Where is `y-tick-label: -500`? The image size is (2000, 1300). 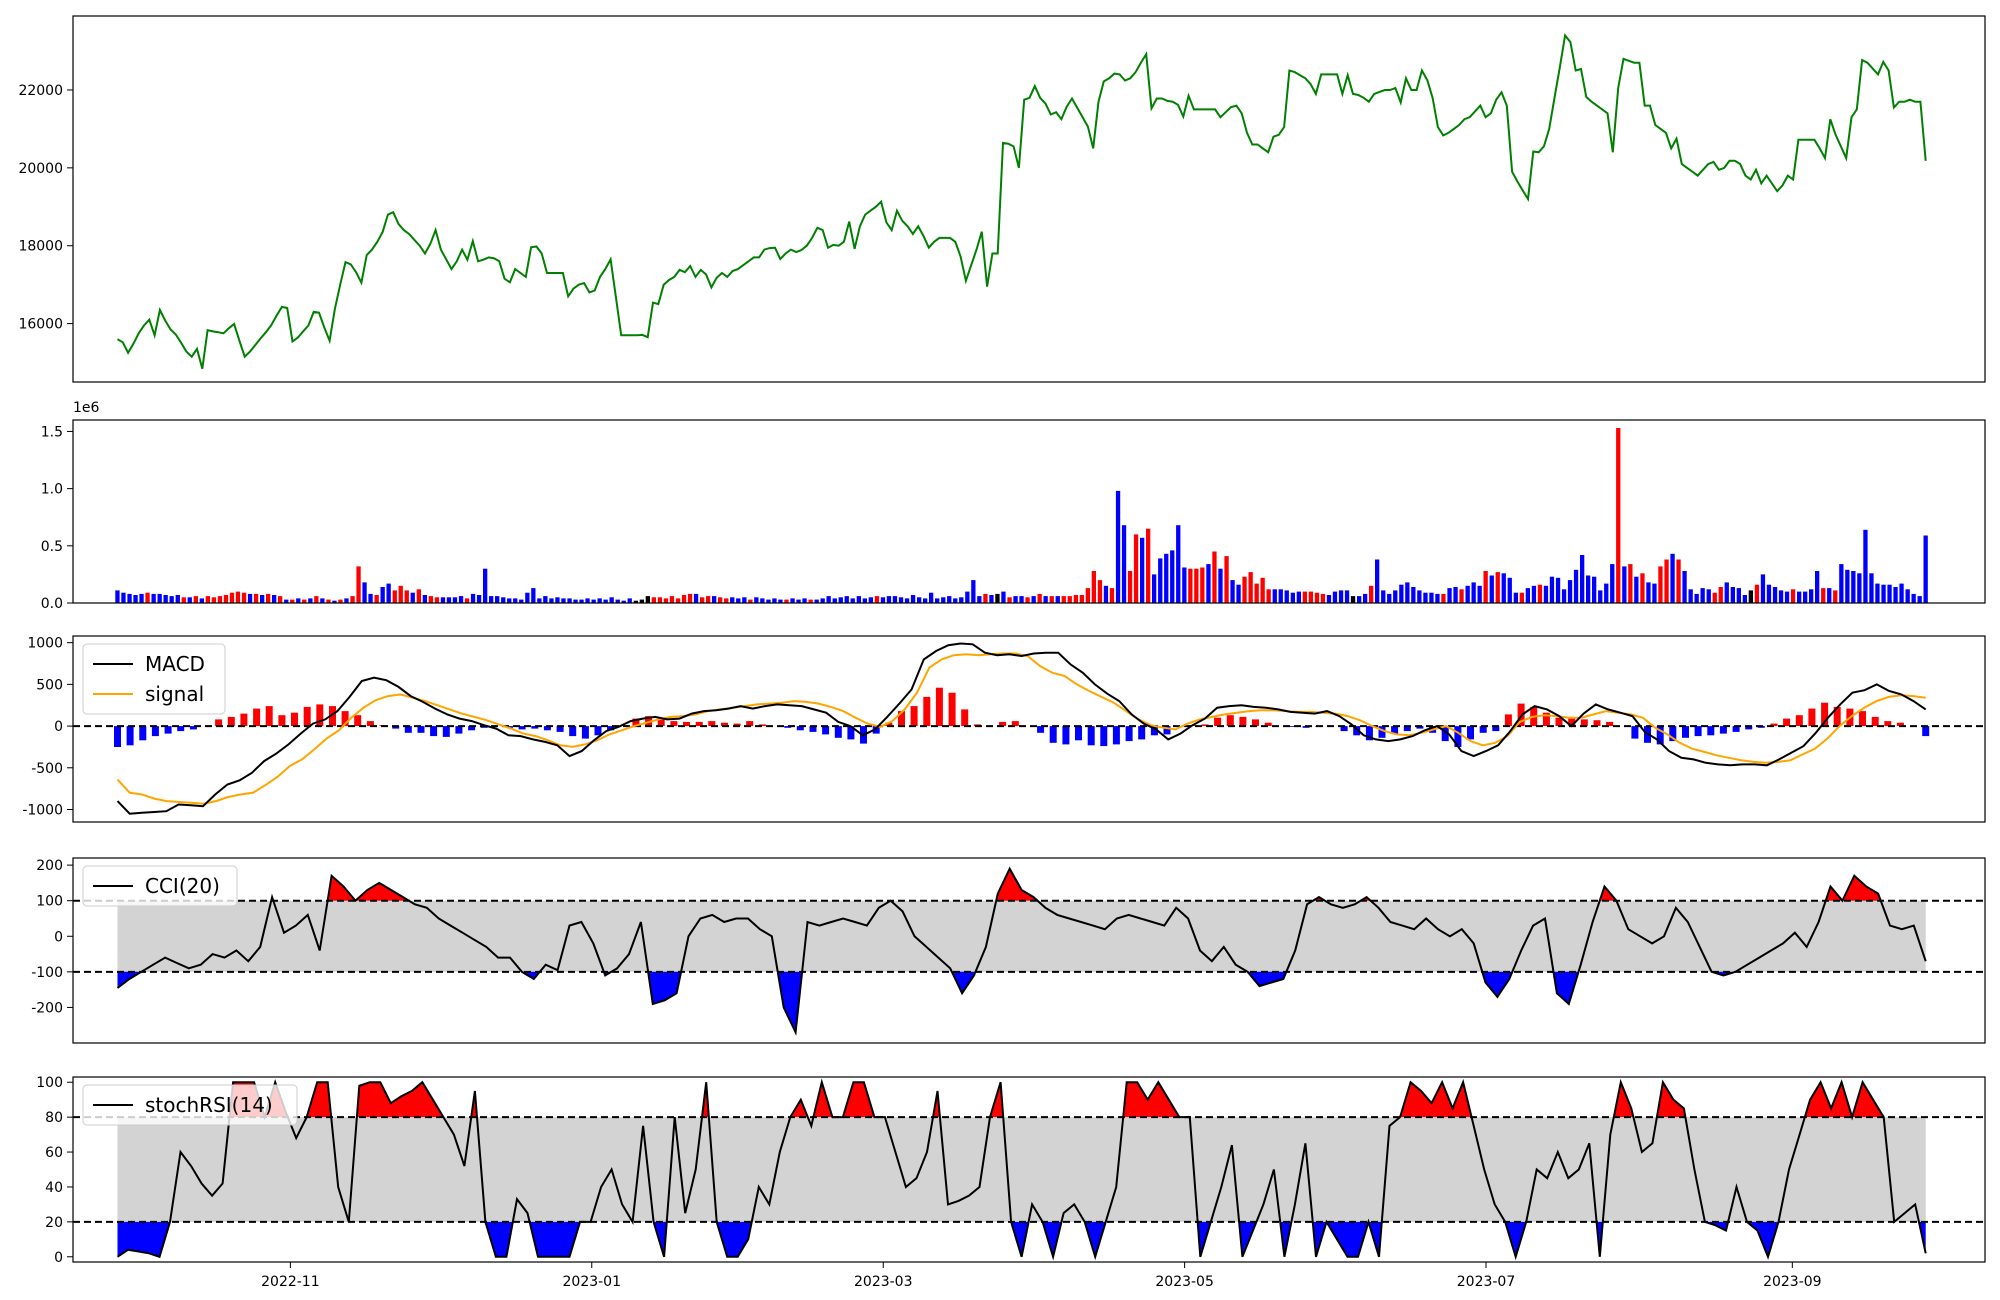 y-tick-label: -500 is located at coordinates (47, 769).